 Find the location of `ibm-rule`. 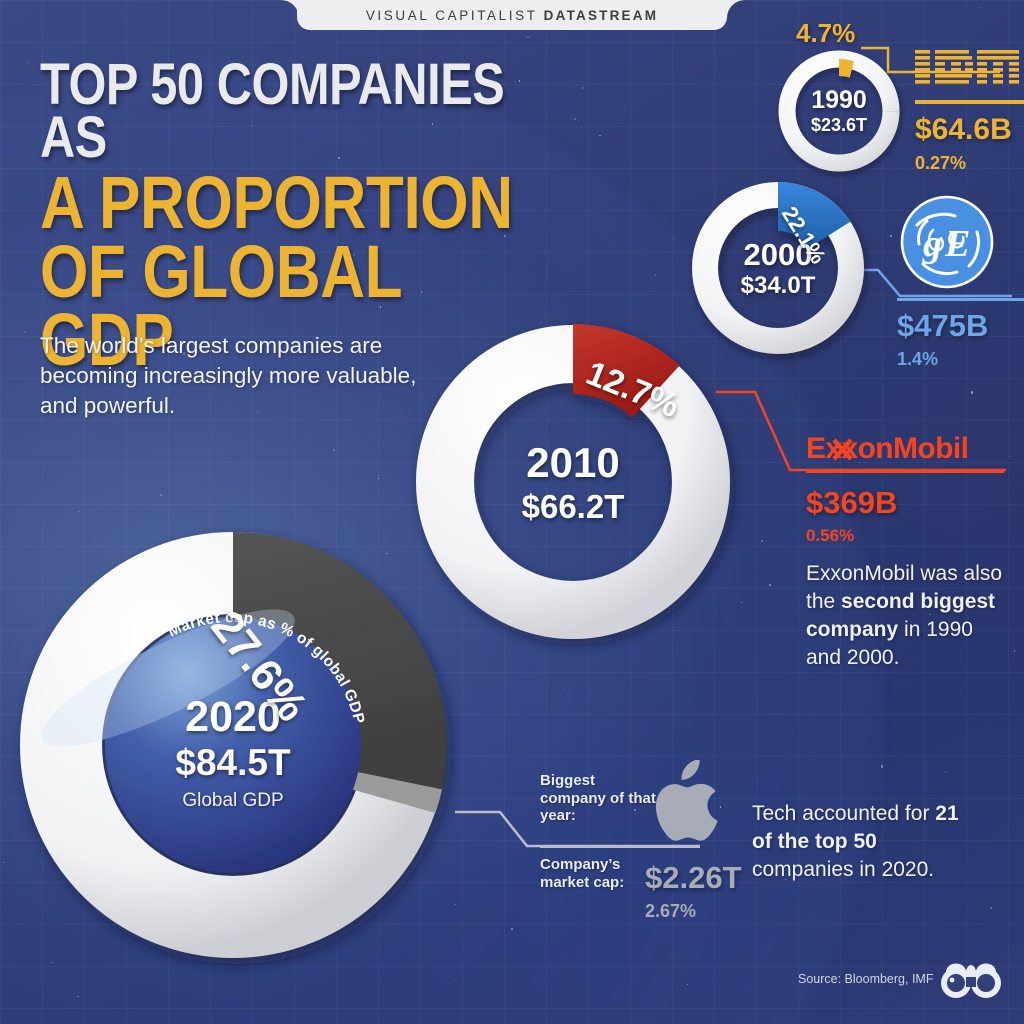

ibm-rule is located at coordinates (969, 102).